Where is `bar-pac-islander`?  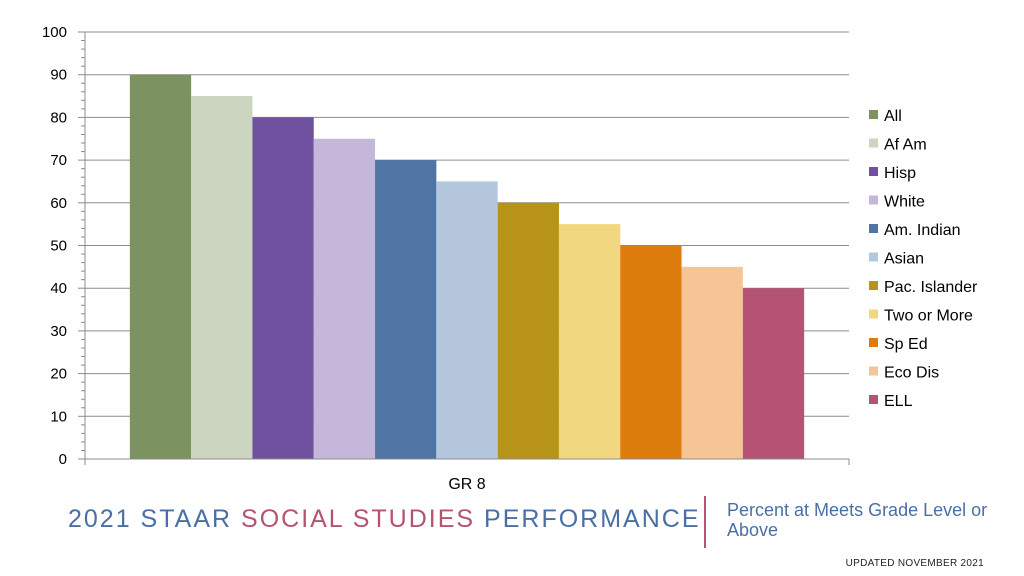
bar-pac-islander is located at coordinates (528, 331).